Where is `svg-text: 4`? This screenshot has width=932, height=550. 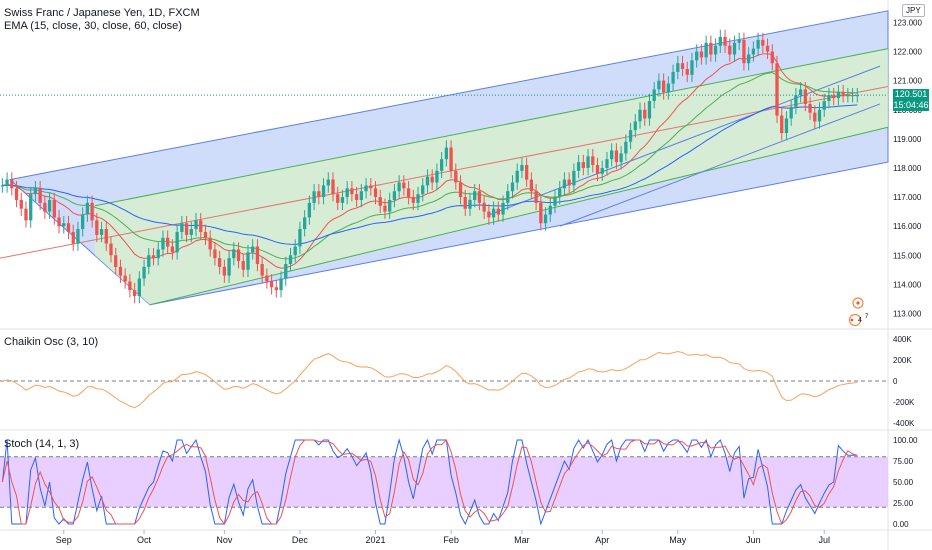
svg-text: 4 is located at coordinates (860, 320).